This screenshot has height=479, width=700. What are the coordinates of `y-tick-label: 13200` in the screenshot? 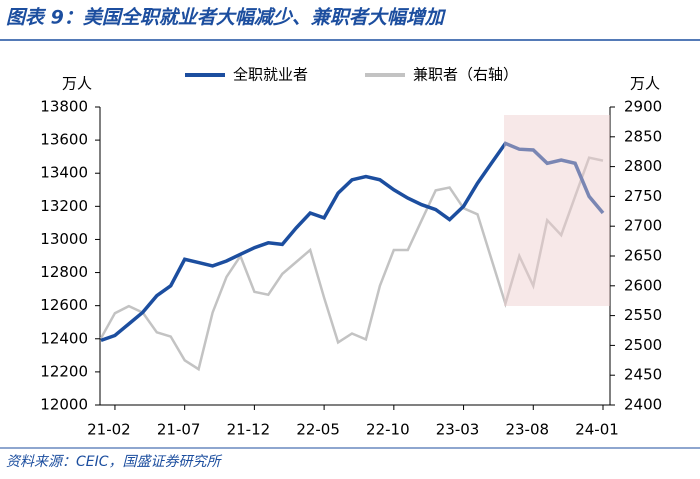 It's located at (64, 206).